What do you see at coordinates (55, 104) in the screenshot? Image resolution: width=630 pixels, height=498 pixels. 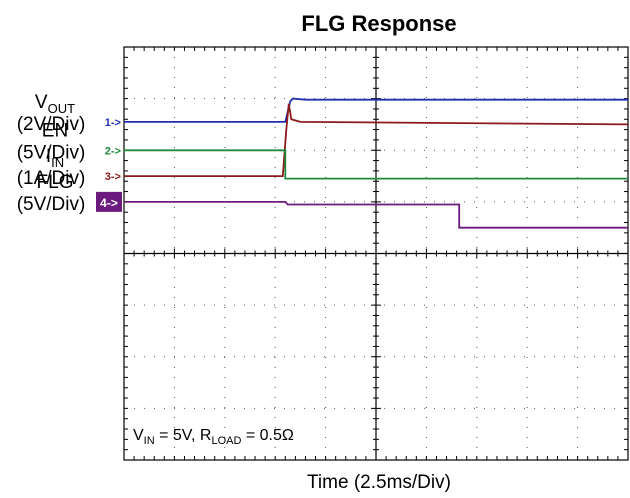 I see `channel-name-1: VOUT` at bounding box center [55, 104].